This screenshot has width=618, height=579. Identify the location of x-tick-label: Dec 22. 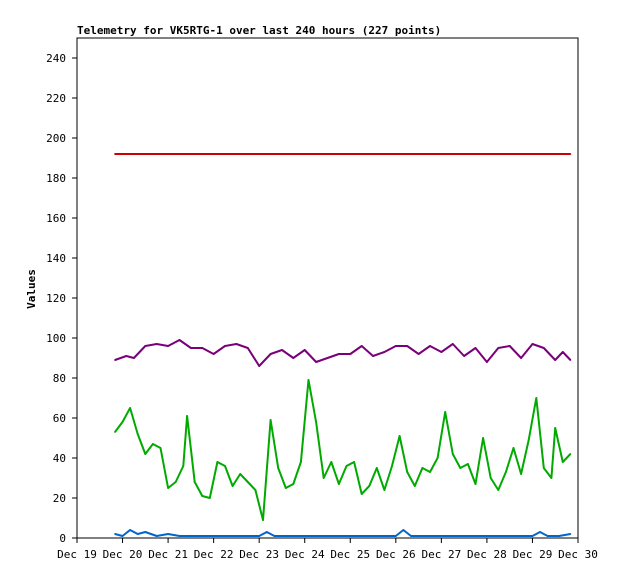
(214, 554).